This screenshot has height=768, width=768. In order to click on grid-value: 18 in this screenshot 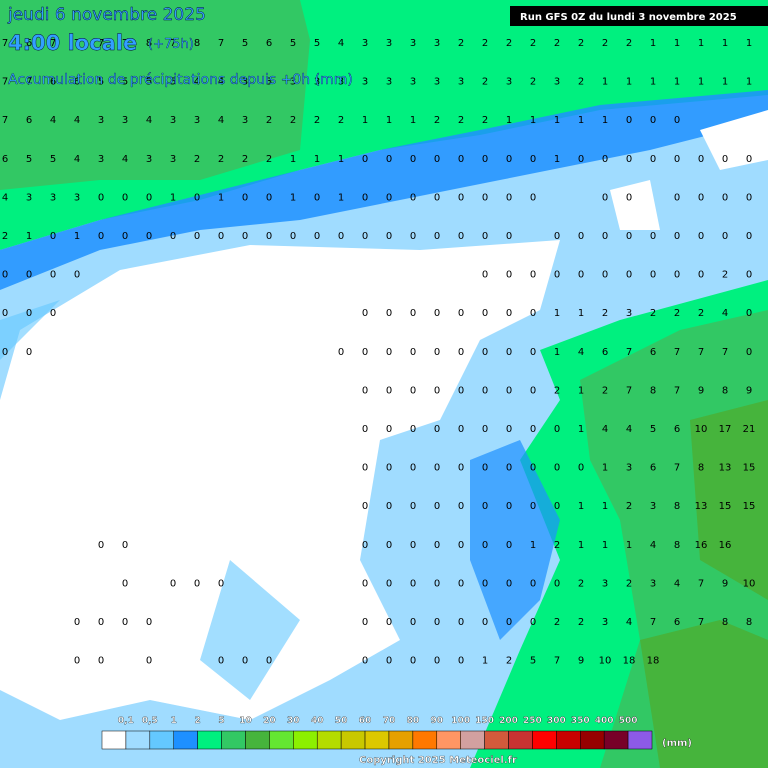, I will do `click(629, 661)`.